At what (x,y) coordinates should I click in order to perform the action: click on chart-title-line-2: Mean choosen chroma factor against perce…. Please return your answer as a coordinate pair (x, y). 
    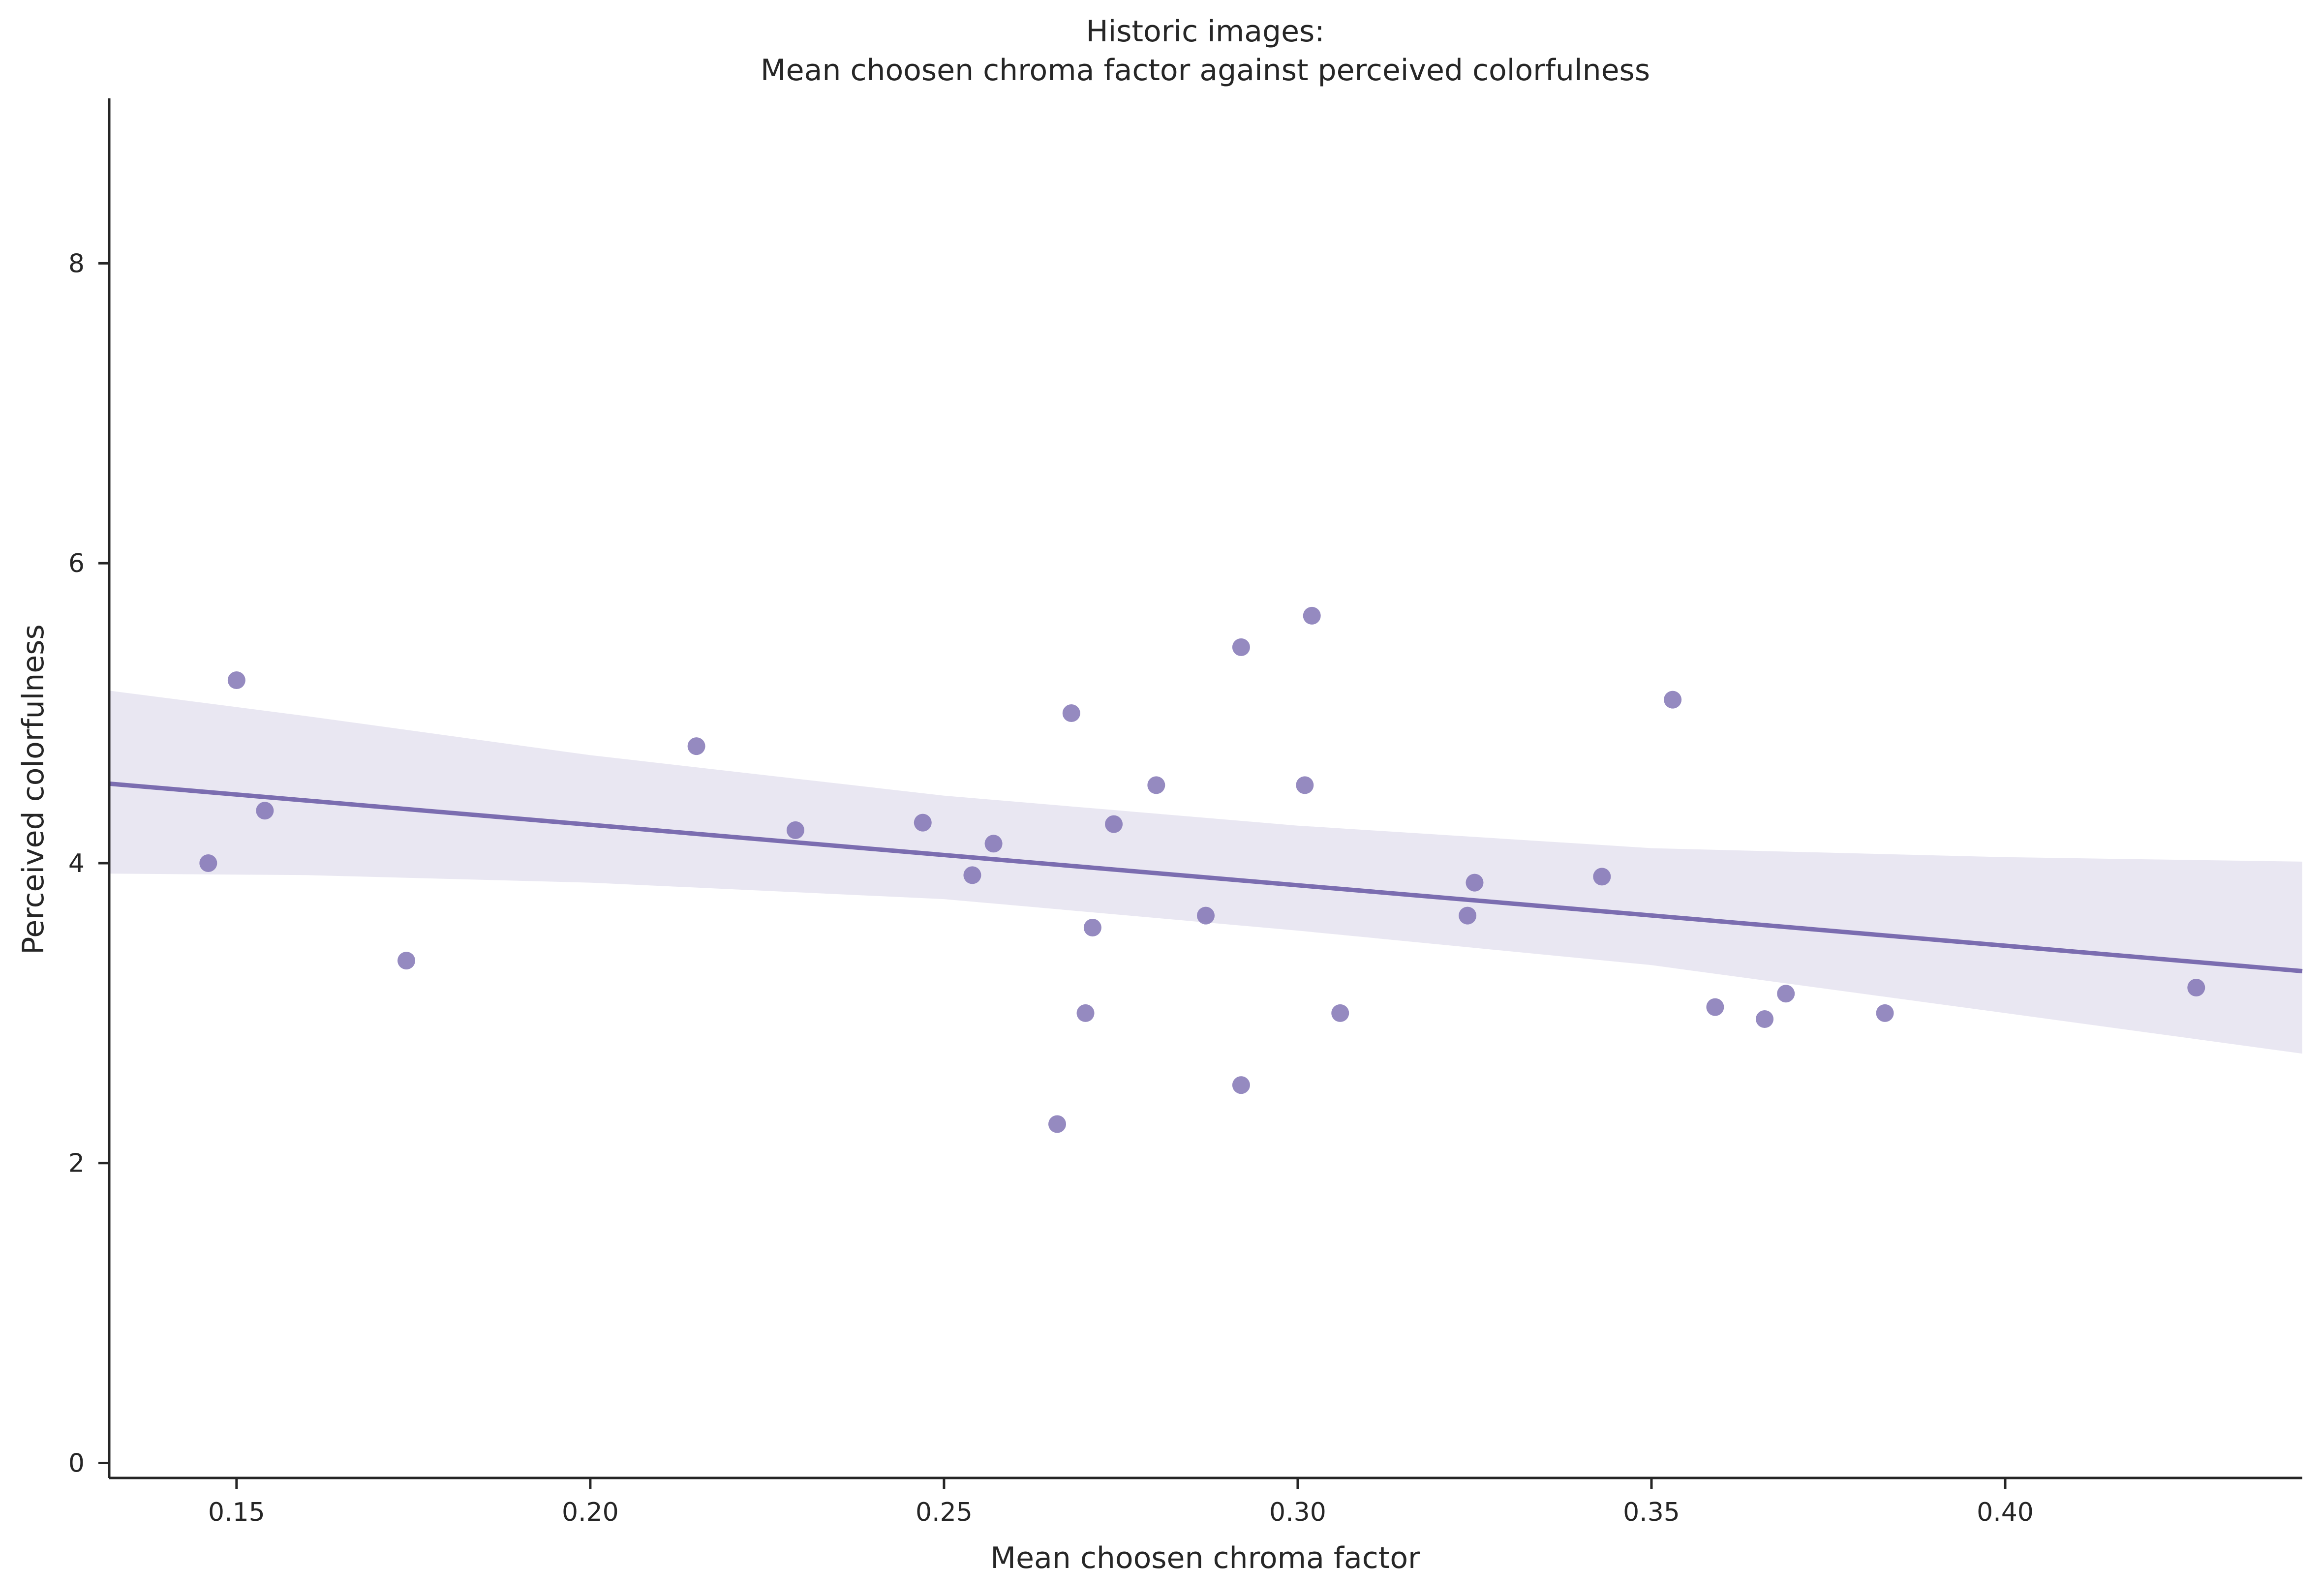
    Looking at the image, I should click on (1205, 70).